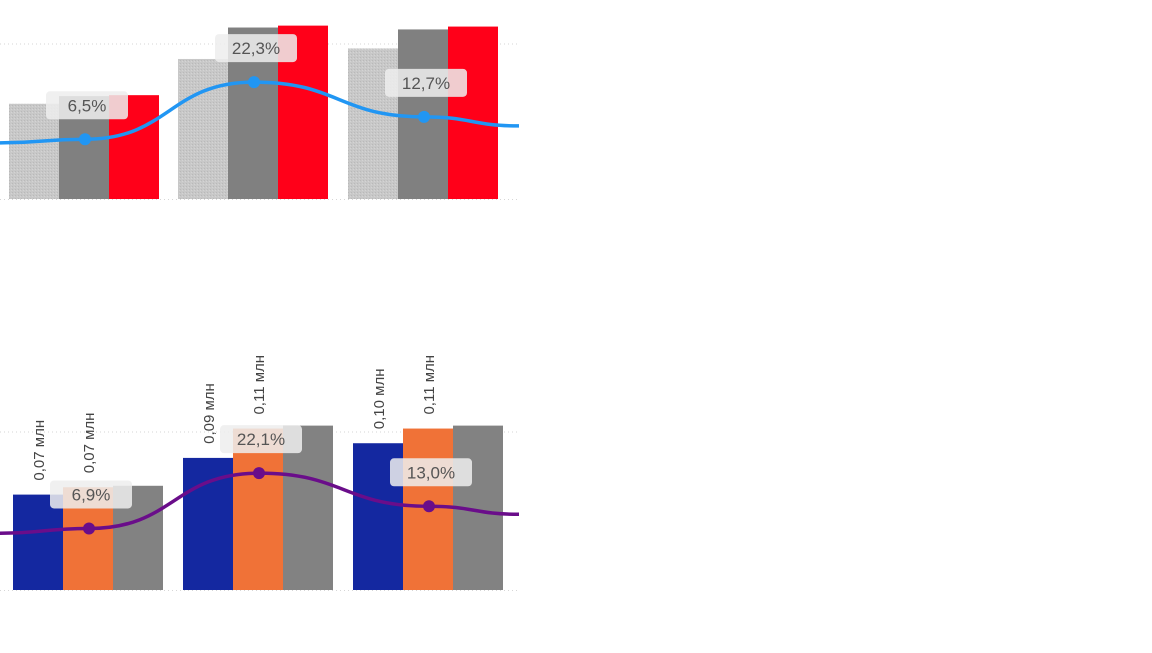 The image size is (1152, 653). Describe the element at coordinates (379, 399) in the screenshot. I see `bar-value-label: 0,10 млн` at that location.